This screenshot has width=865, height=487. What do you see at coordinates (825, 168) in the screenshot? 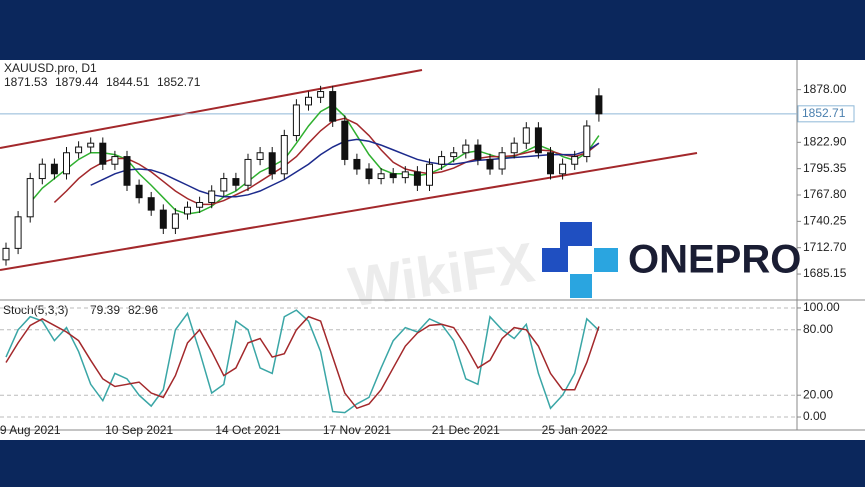
I see `y-tick-label: 1795.35` at bounding box center [825, 168].